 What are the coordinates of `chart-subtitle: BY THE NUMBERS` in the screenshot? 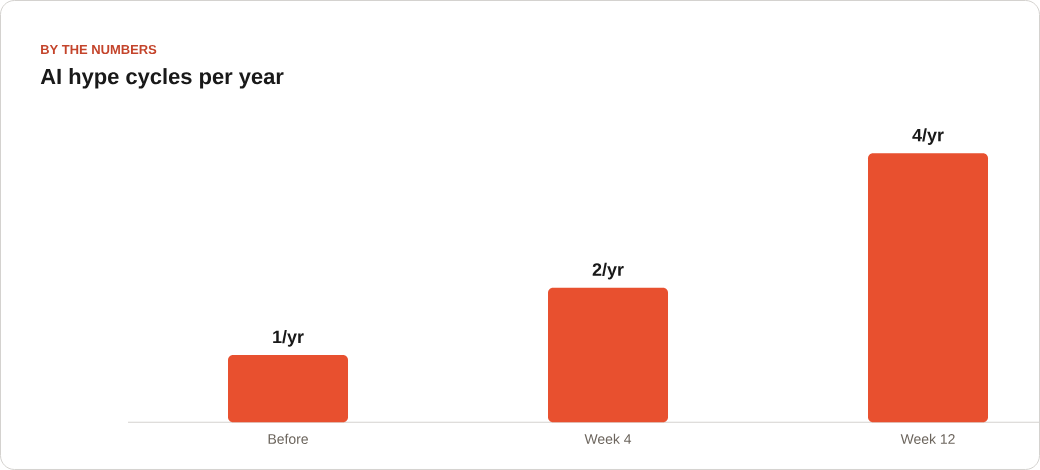 It's located at (99, 49).